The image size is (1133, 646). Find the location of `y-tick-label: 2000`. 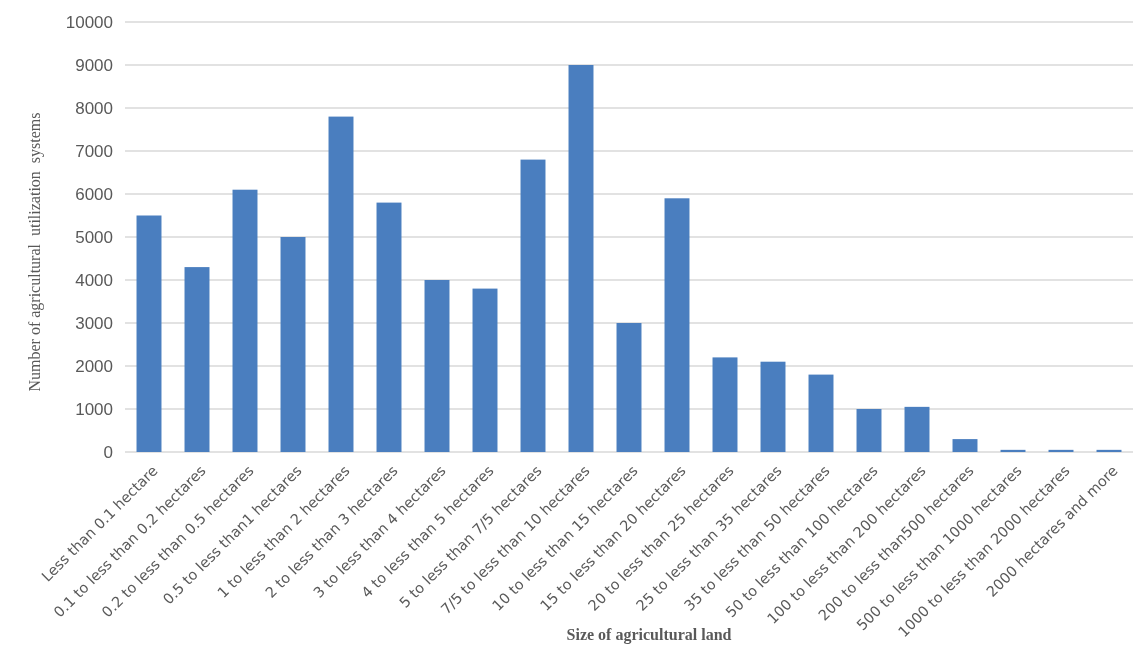

y-tick-label: 2000 is located at coordinates (94, 366).